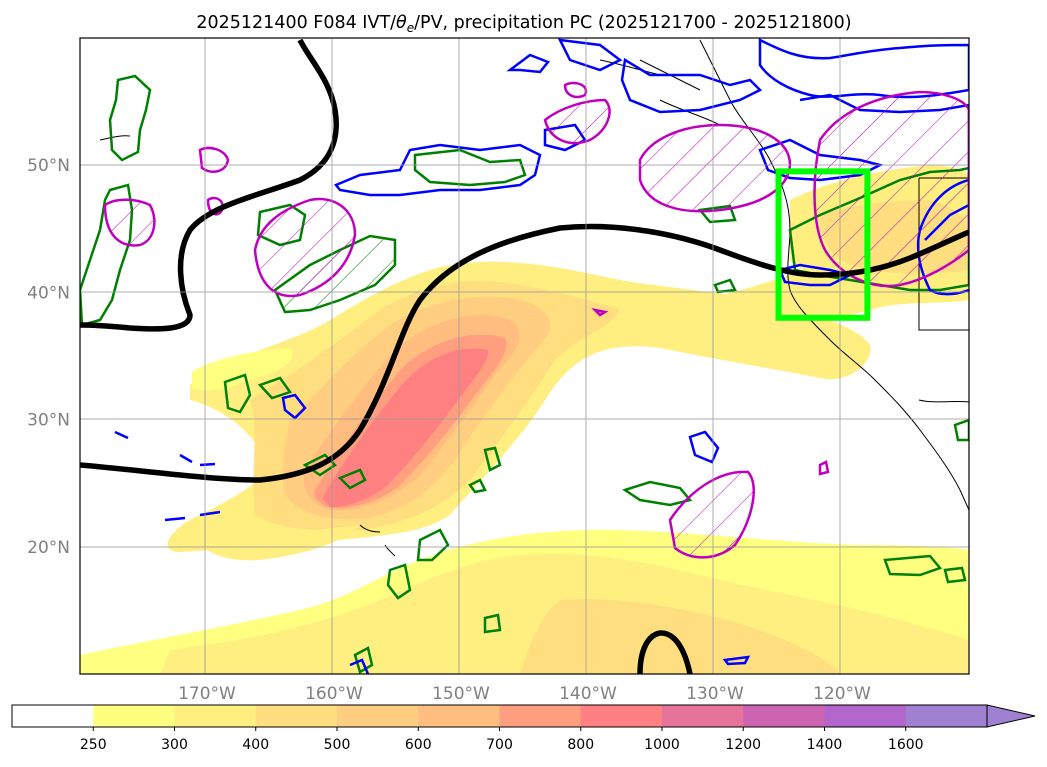 Image resolution: width=1047 pixels, height=767 pixels. What do you see at coordinates (580, 745) in the screenshot?
I see `colorbar-tick-label: 800` at bounding box center [580, 745].